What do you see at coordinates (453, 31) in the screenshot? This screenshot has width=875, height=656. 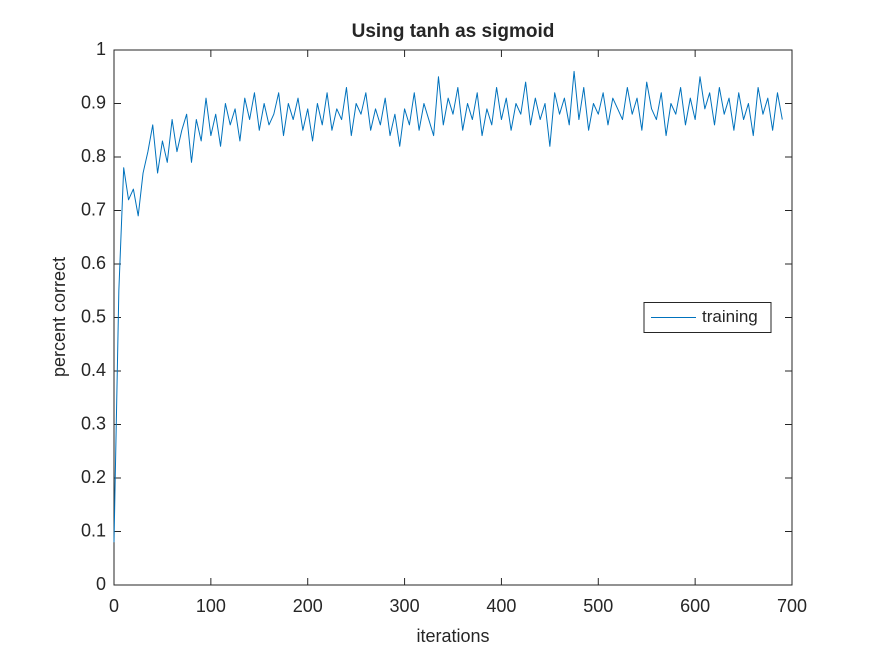 I see `chart-title: Using tanh as sigmoid` at bounding box center [453, 31].